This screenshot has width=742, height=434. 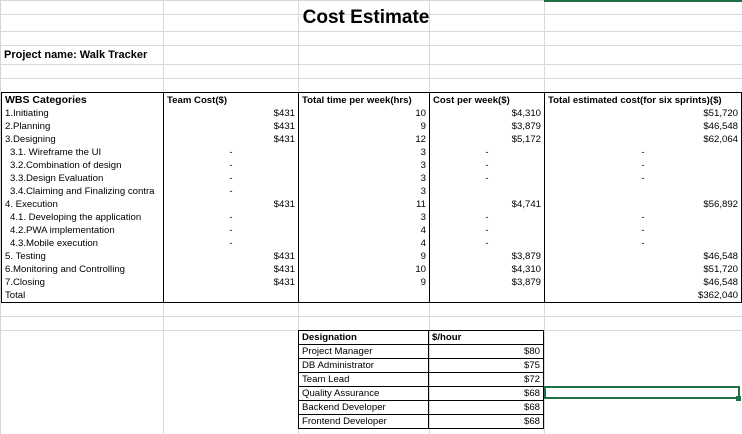 I want to click on header-team-cost: Team Cost($), so click(x=231, y=99).